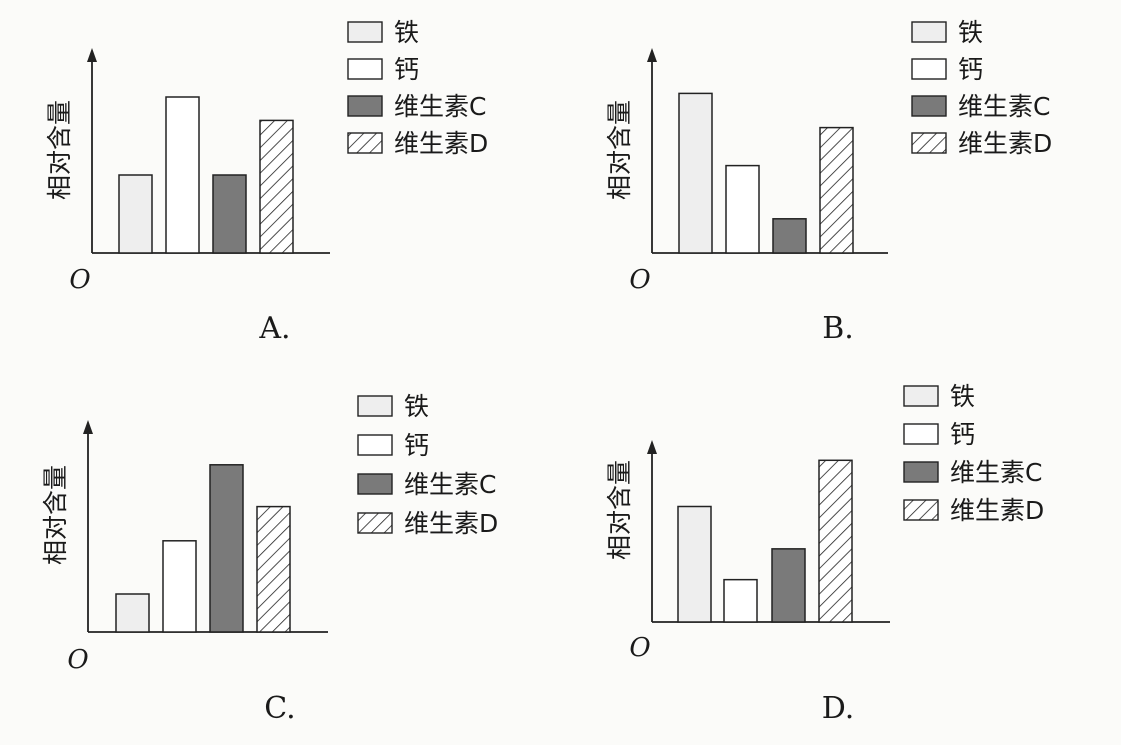 The image size is (1121, 745). I want to click on panel-label: A., so click(274, 328).